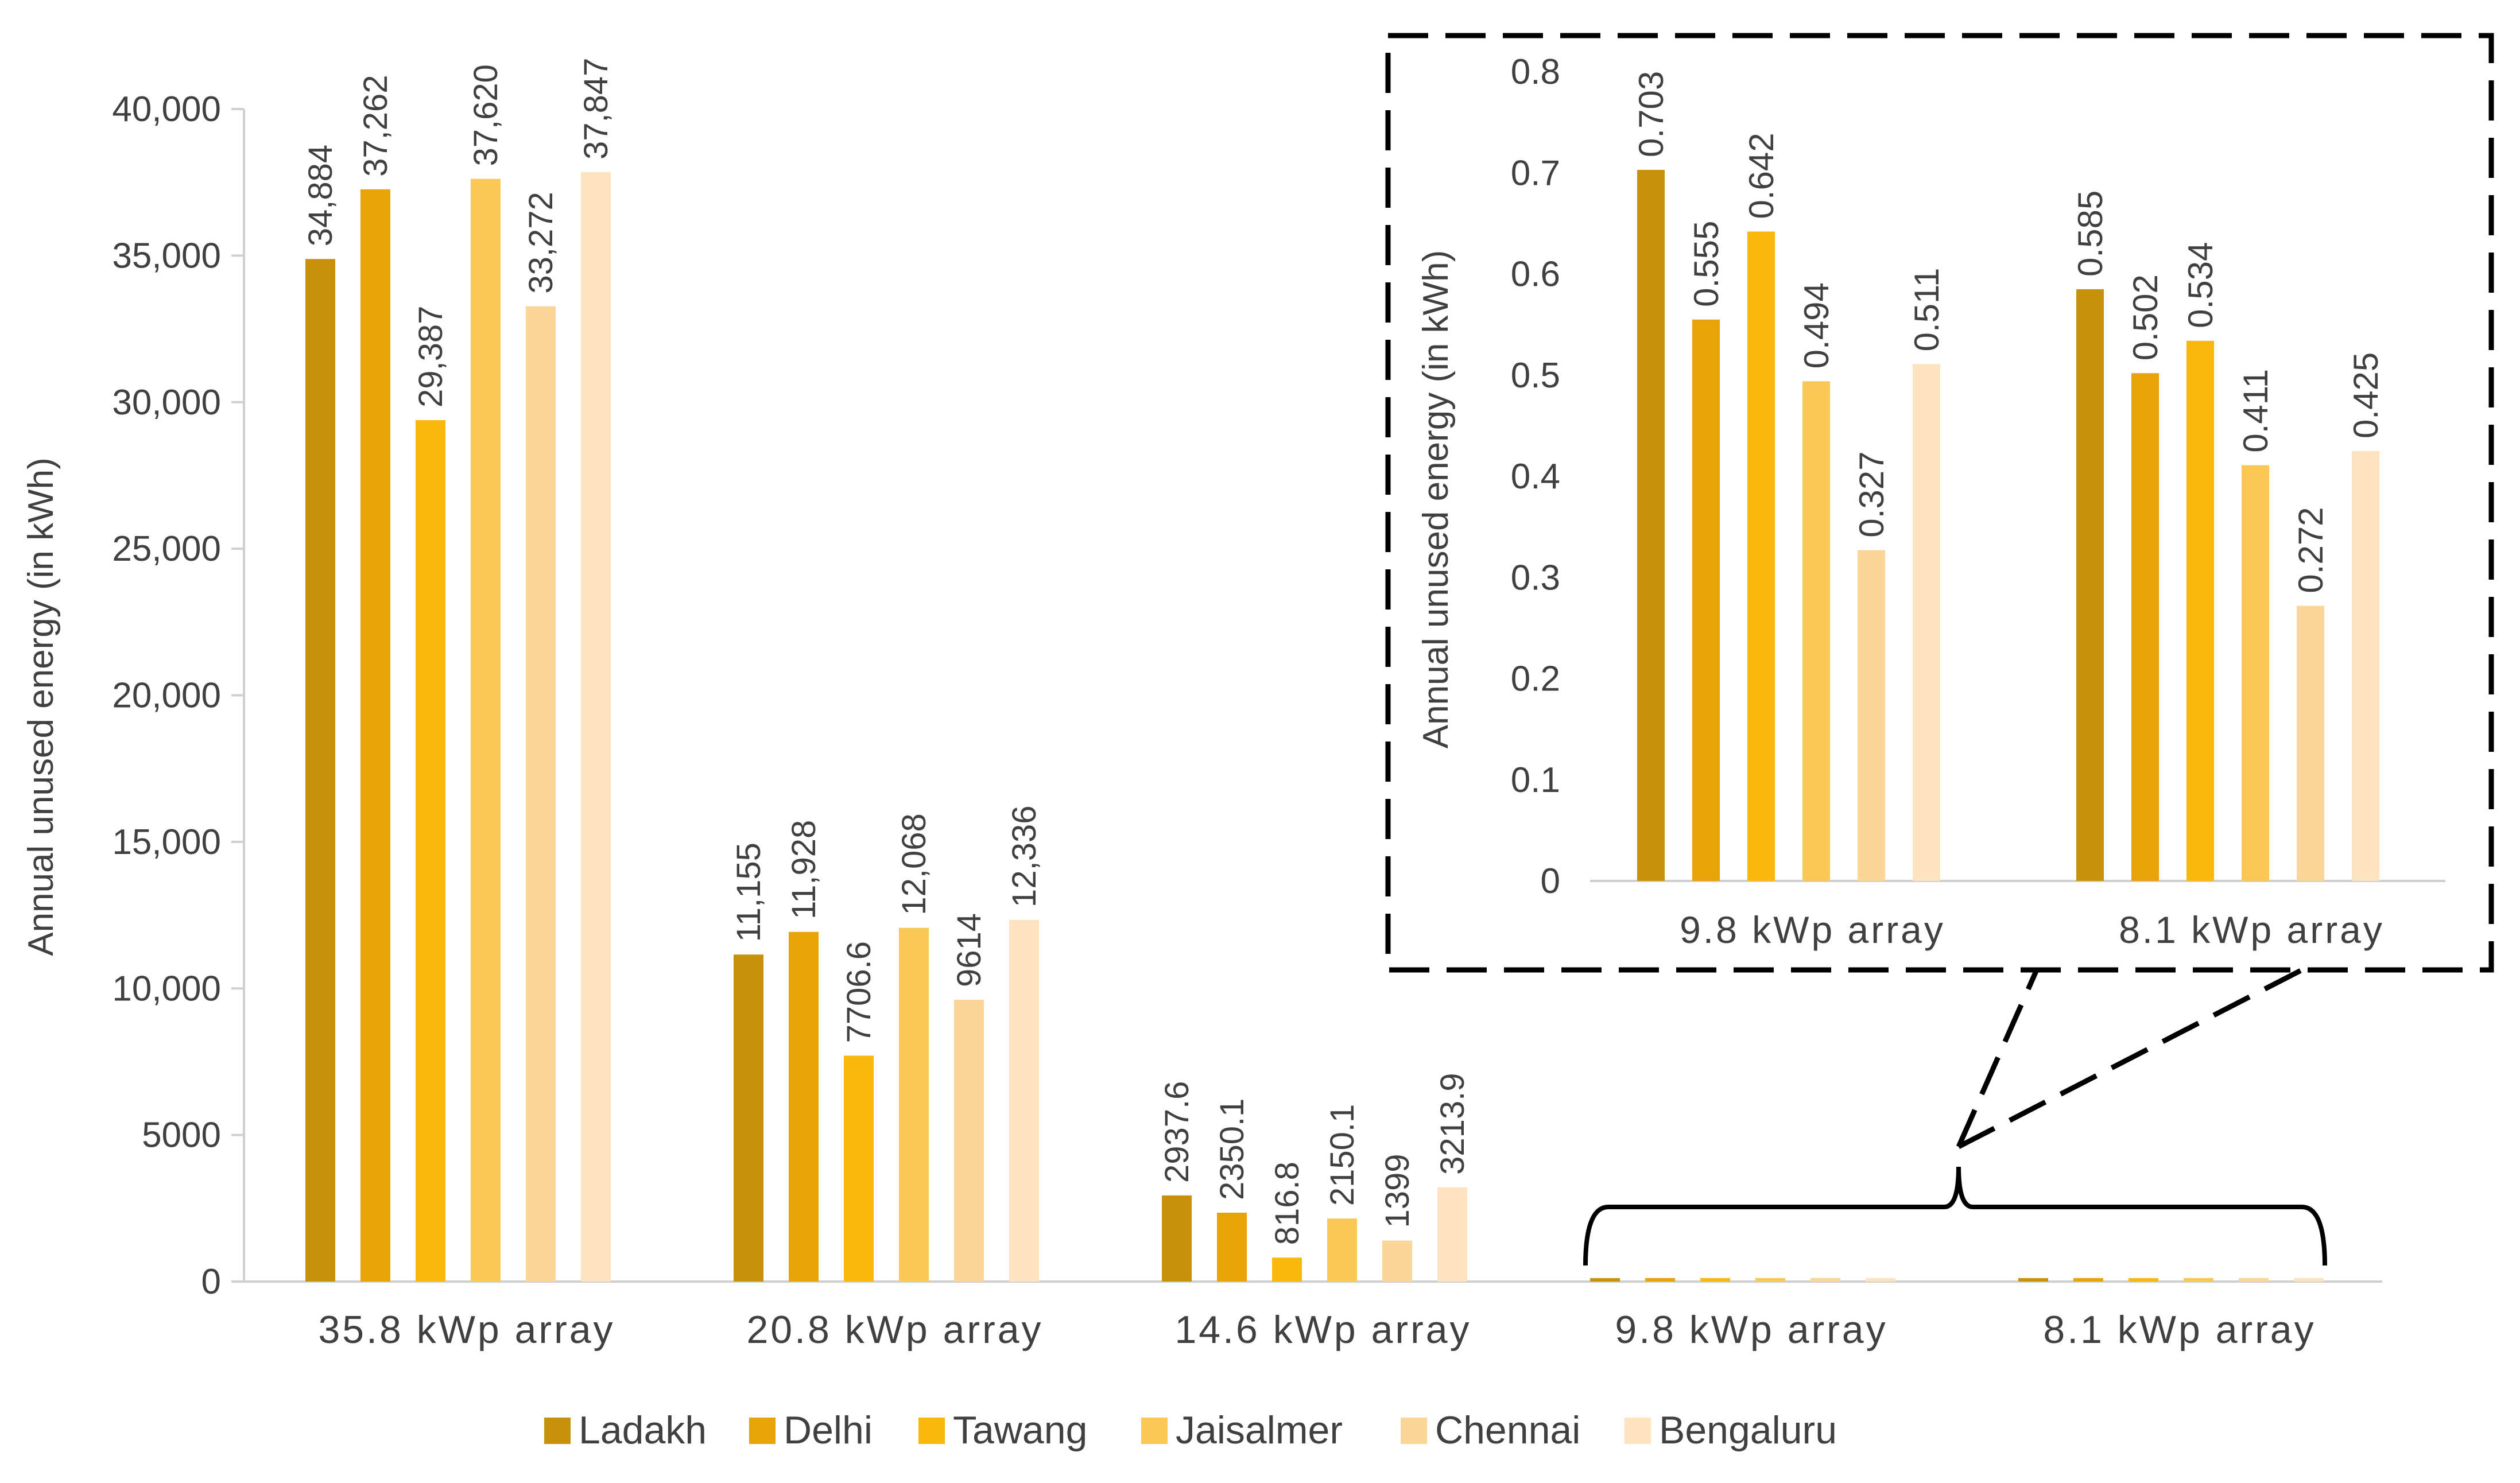  Describe the element at coordinates (969, 950) in the screenshot. I see `data-label: 9614` at that location.